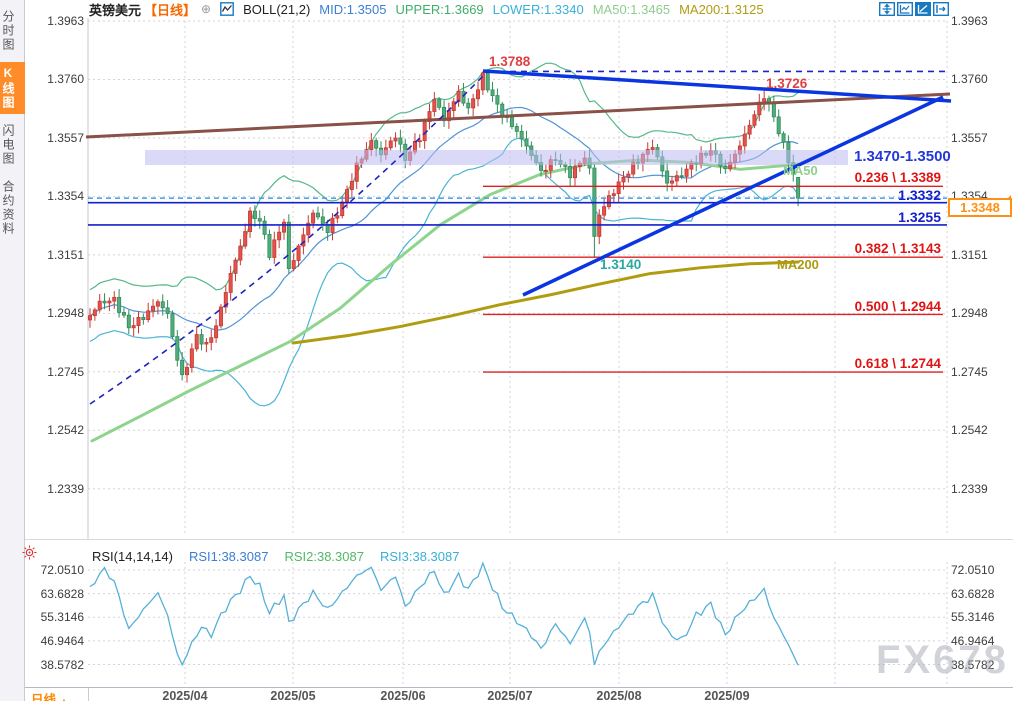 The width and height of the screenshot is (1013, 701). Describe the element at coordinates (519, 539) in the screenshot. I see `panel-divider` at that location.